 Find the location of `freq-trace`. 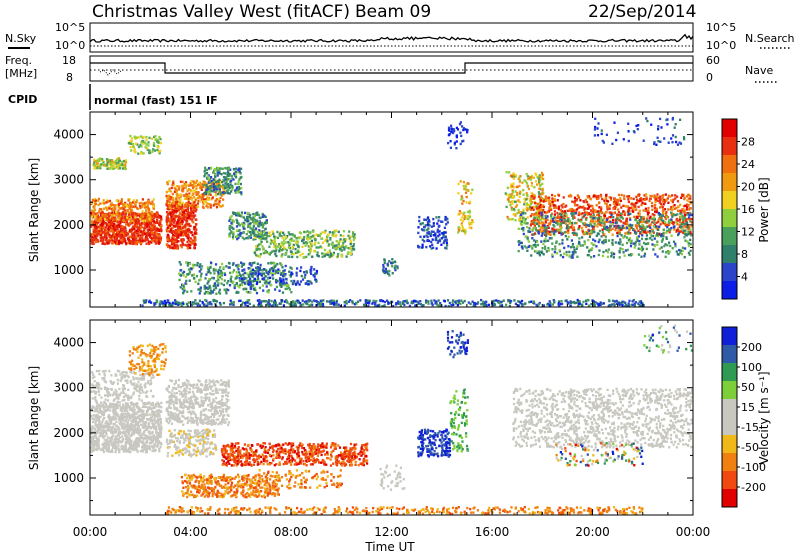

freq-trace is located at coordinates (391, 68).